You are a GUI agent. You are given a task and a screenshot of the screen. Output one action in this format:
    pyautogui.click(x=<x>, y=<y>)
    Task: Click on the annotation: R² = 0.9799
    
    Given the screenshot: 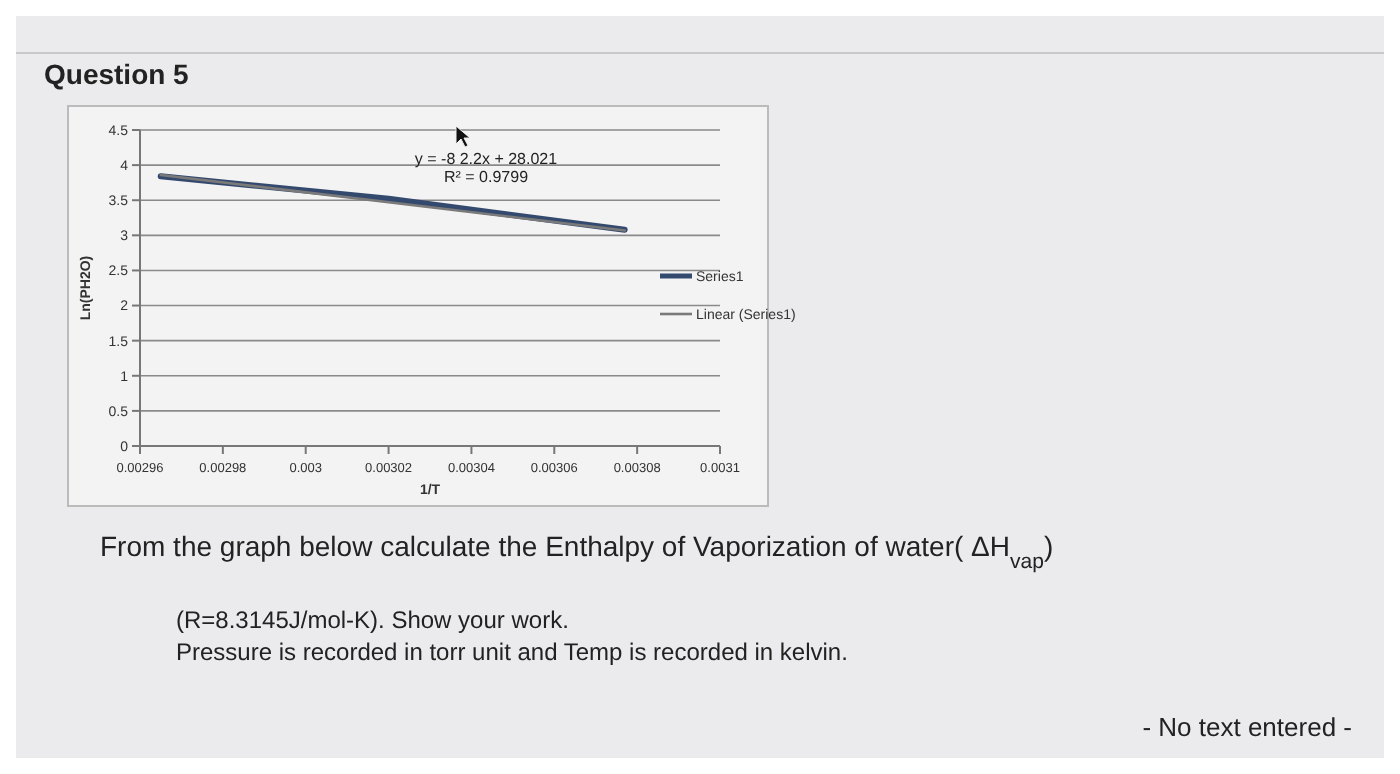 What is the action you would take?
    pyautogui.click(x=486, y=177)
    